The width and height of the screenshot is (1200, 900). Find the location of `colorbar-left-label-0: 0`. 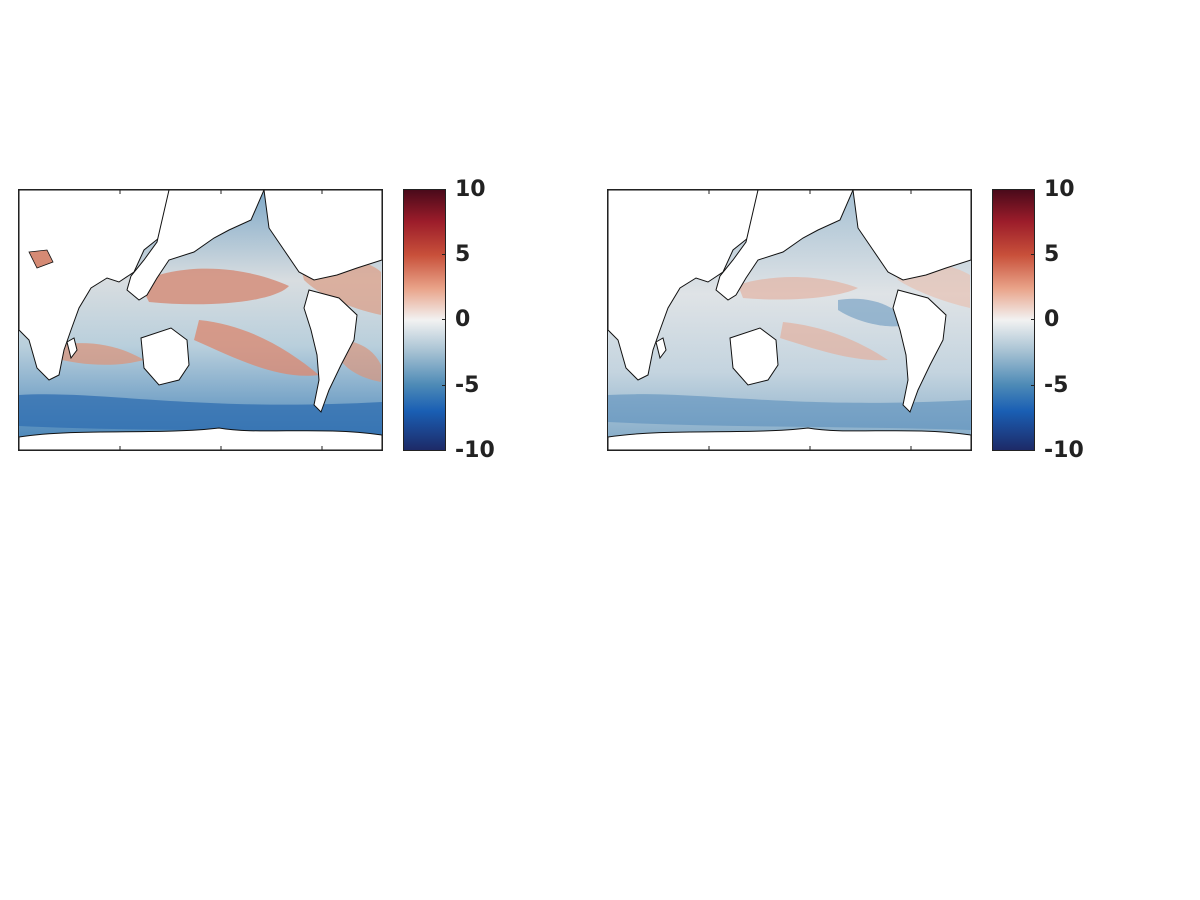

colorbar-left-label-0: 0 is located at coordinates (463, 319).